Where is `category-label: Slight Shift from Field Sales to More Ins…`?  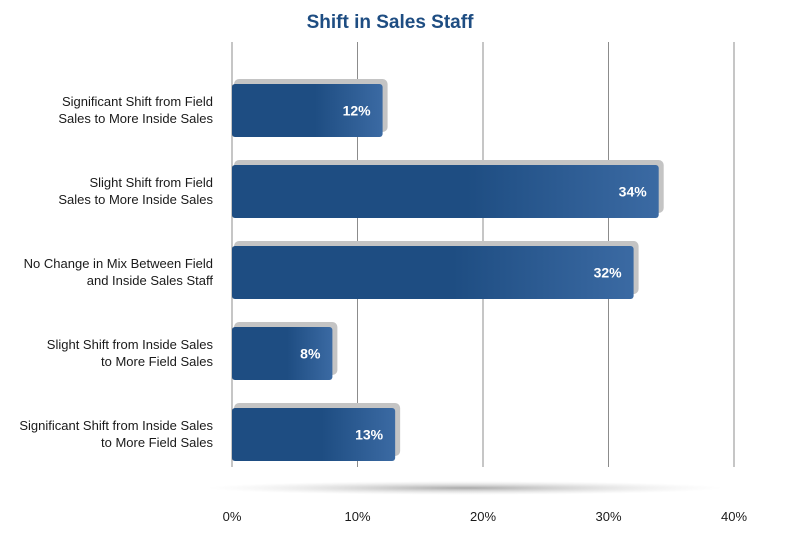
category-label: Slight Shift from Field Sales to More Ins… is located at coordinates (135, 191).